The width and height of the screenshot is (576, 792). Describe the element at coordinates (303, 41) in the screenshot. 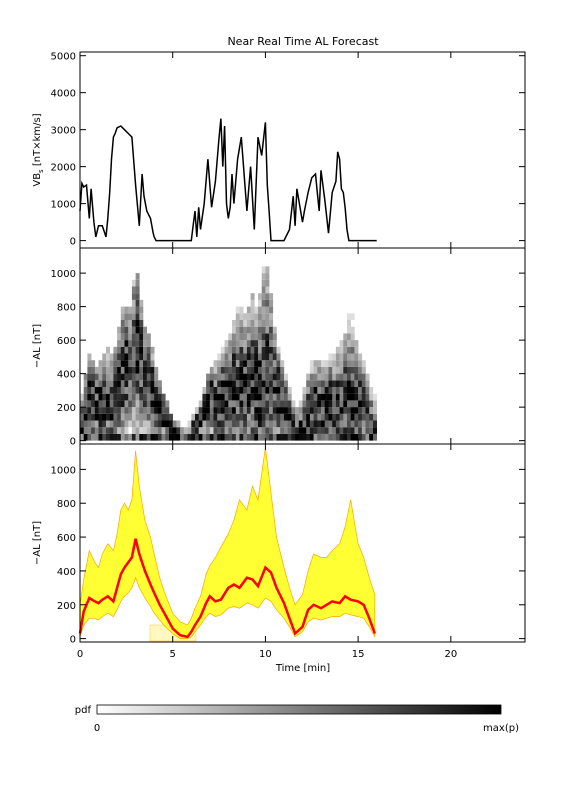

I see `figure-title: Near Real Time AL Forecast` at that location.